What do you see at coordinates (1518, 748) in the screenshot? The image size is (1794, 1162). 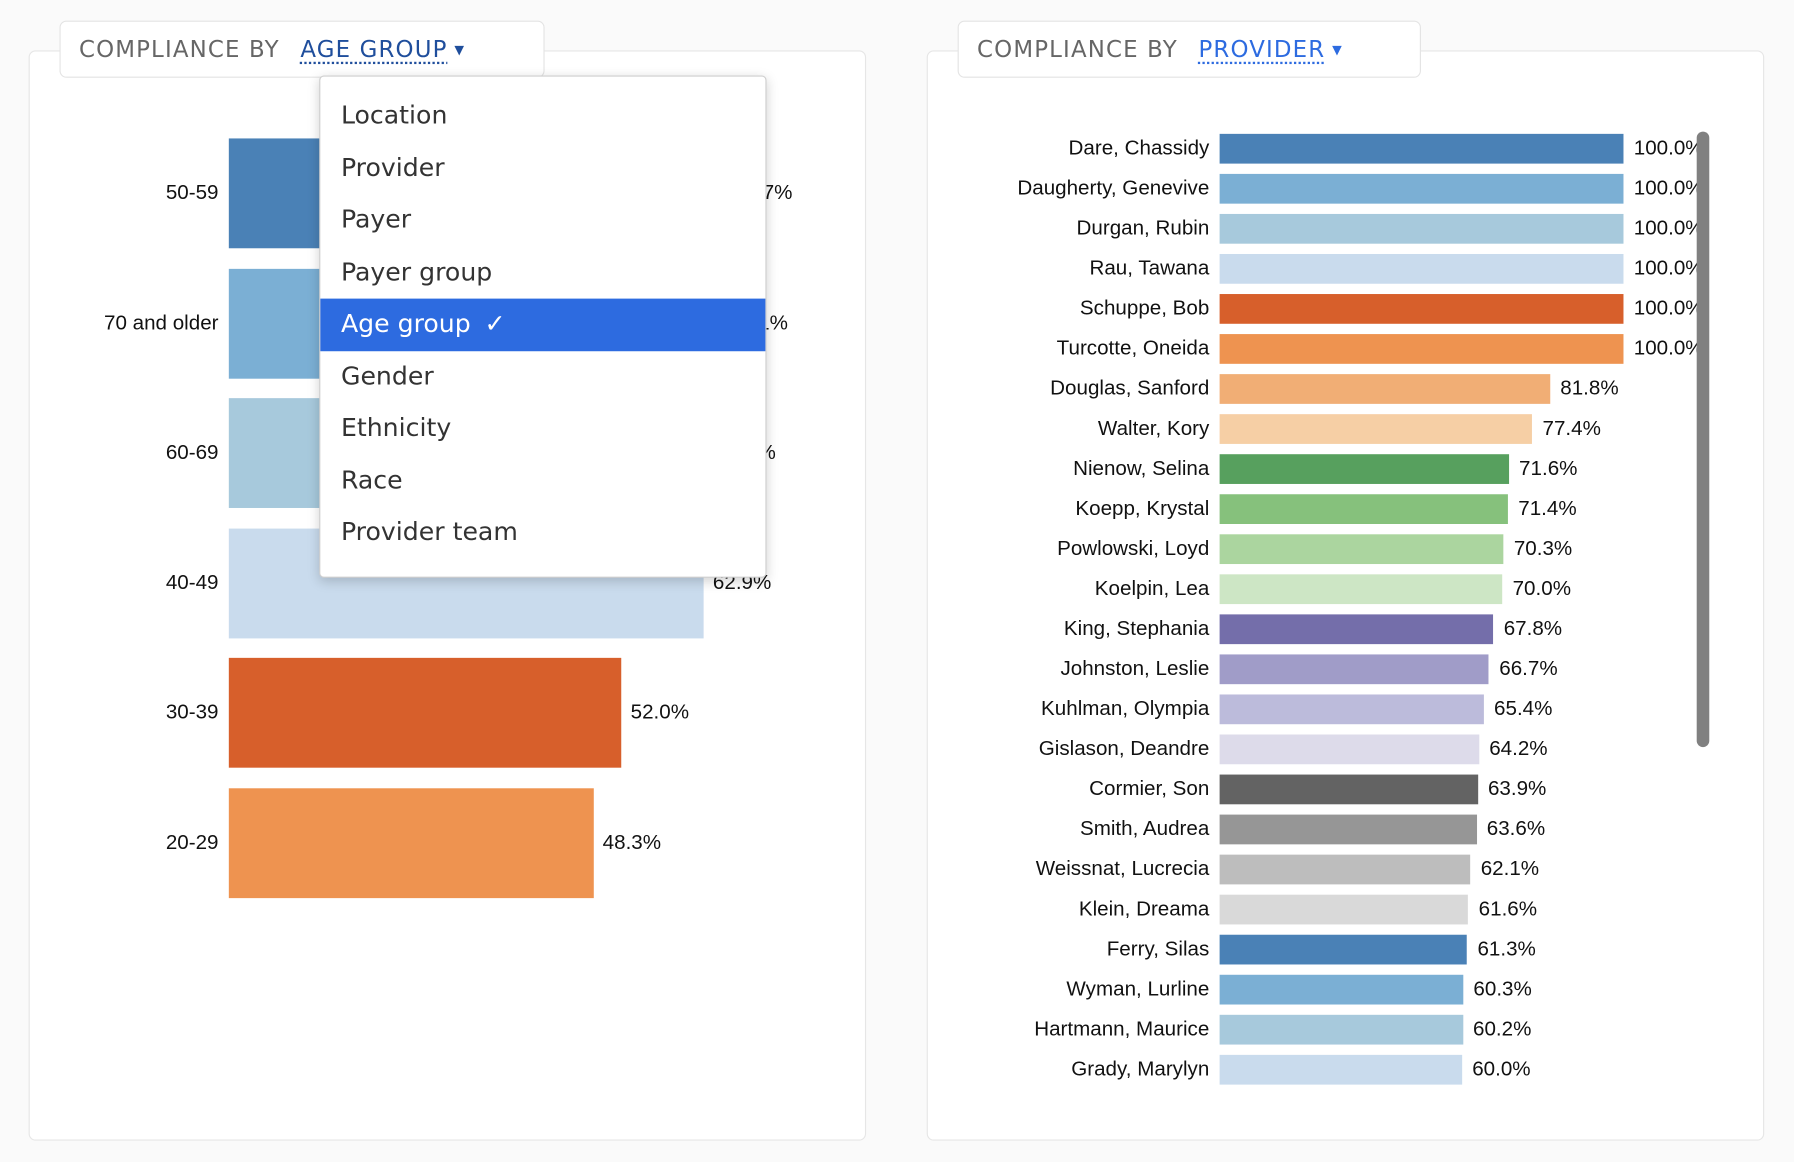 I see `value-label: 64.2%` at bounding box center [1518, 748].